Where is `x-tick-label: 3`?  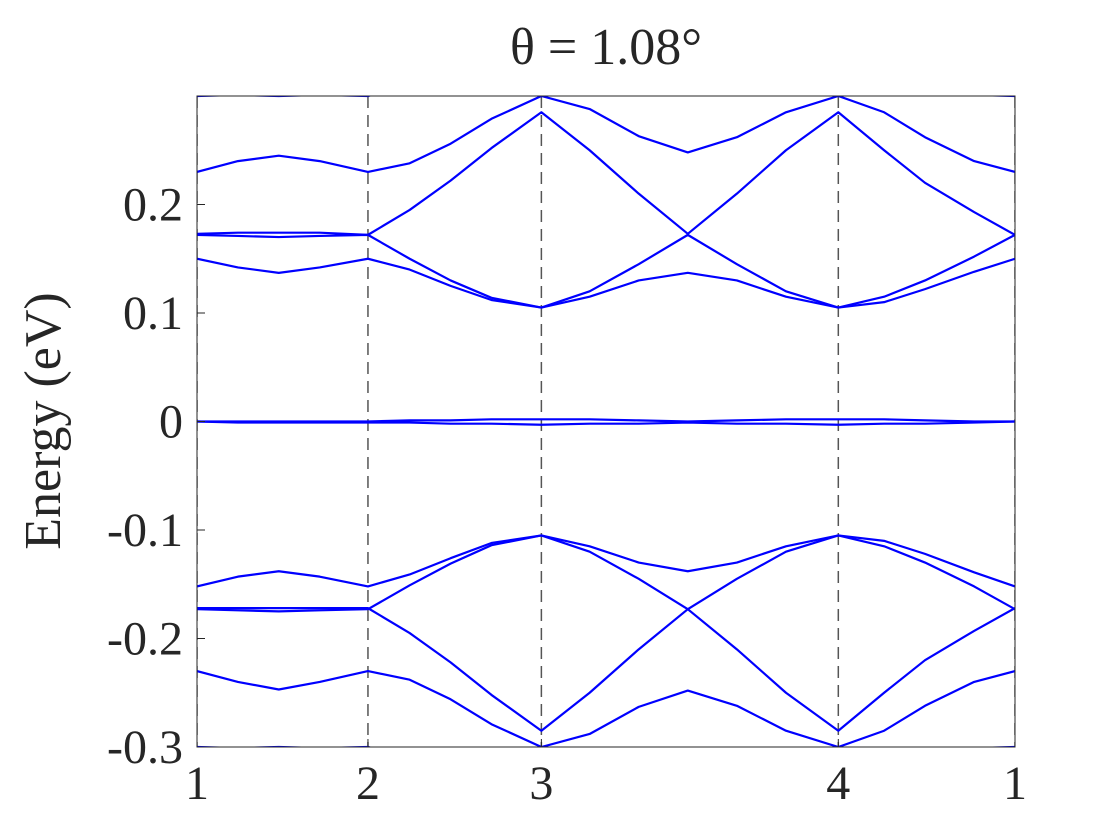
x-tick-label: 3 is located at coordinates (541, 783).